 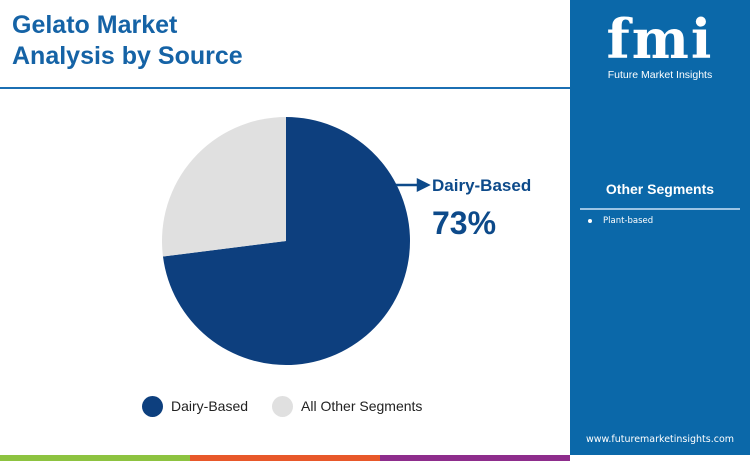 I want to click on callout-label: Dairy-Based, so click(x=482, y=185).